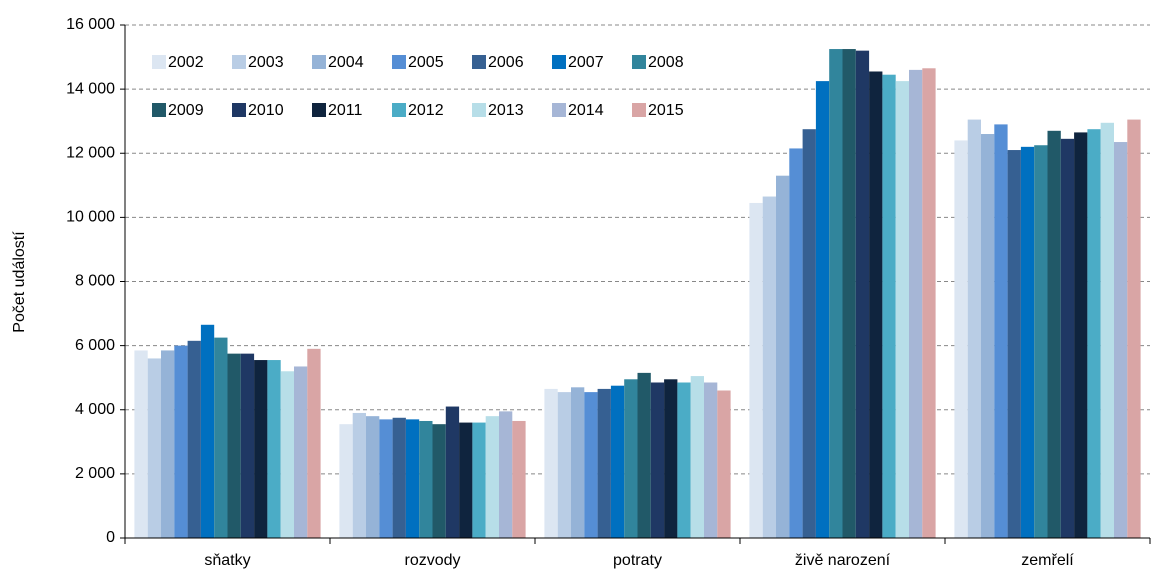 This screenshot has height=574, width=1151. What do you see at coordinates (426, 62) in the screenshot?
I see `legend-label: 2005` at bounding box center [426, 62].